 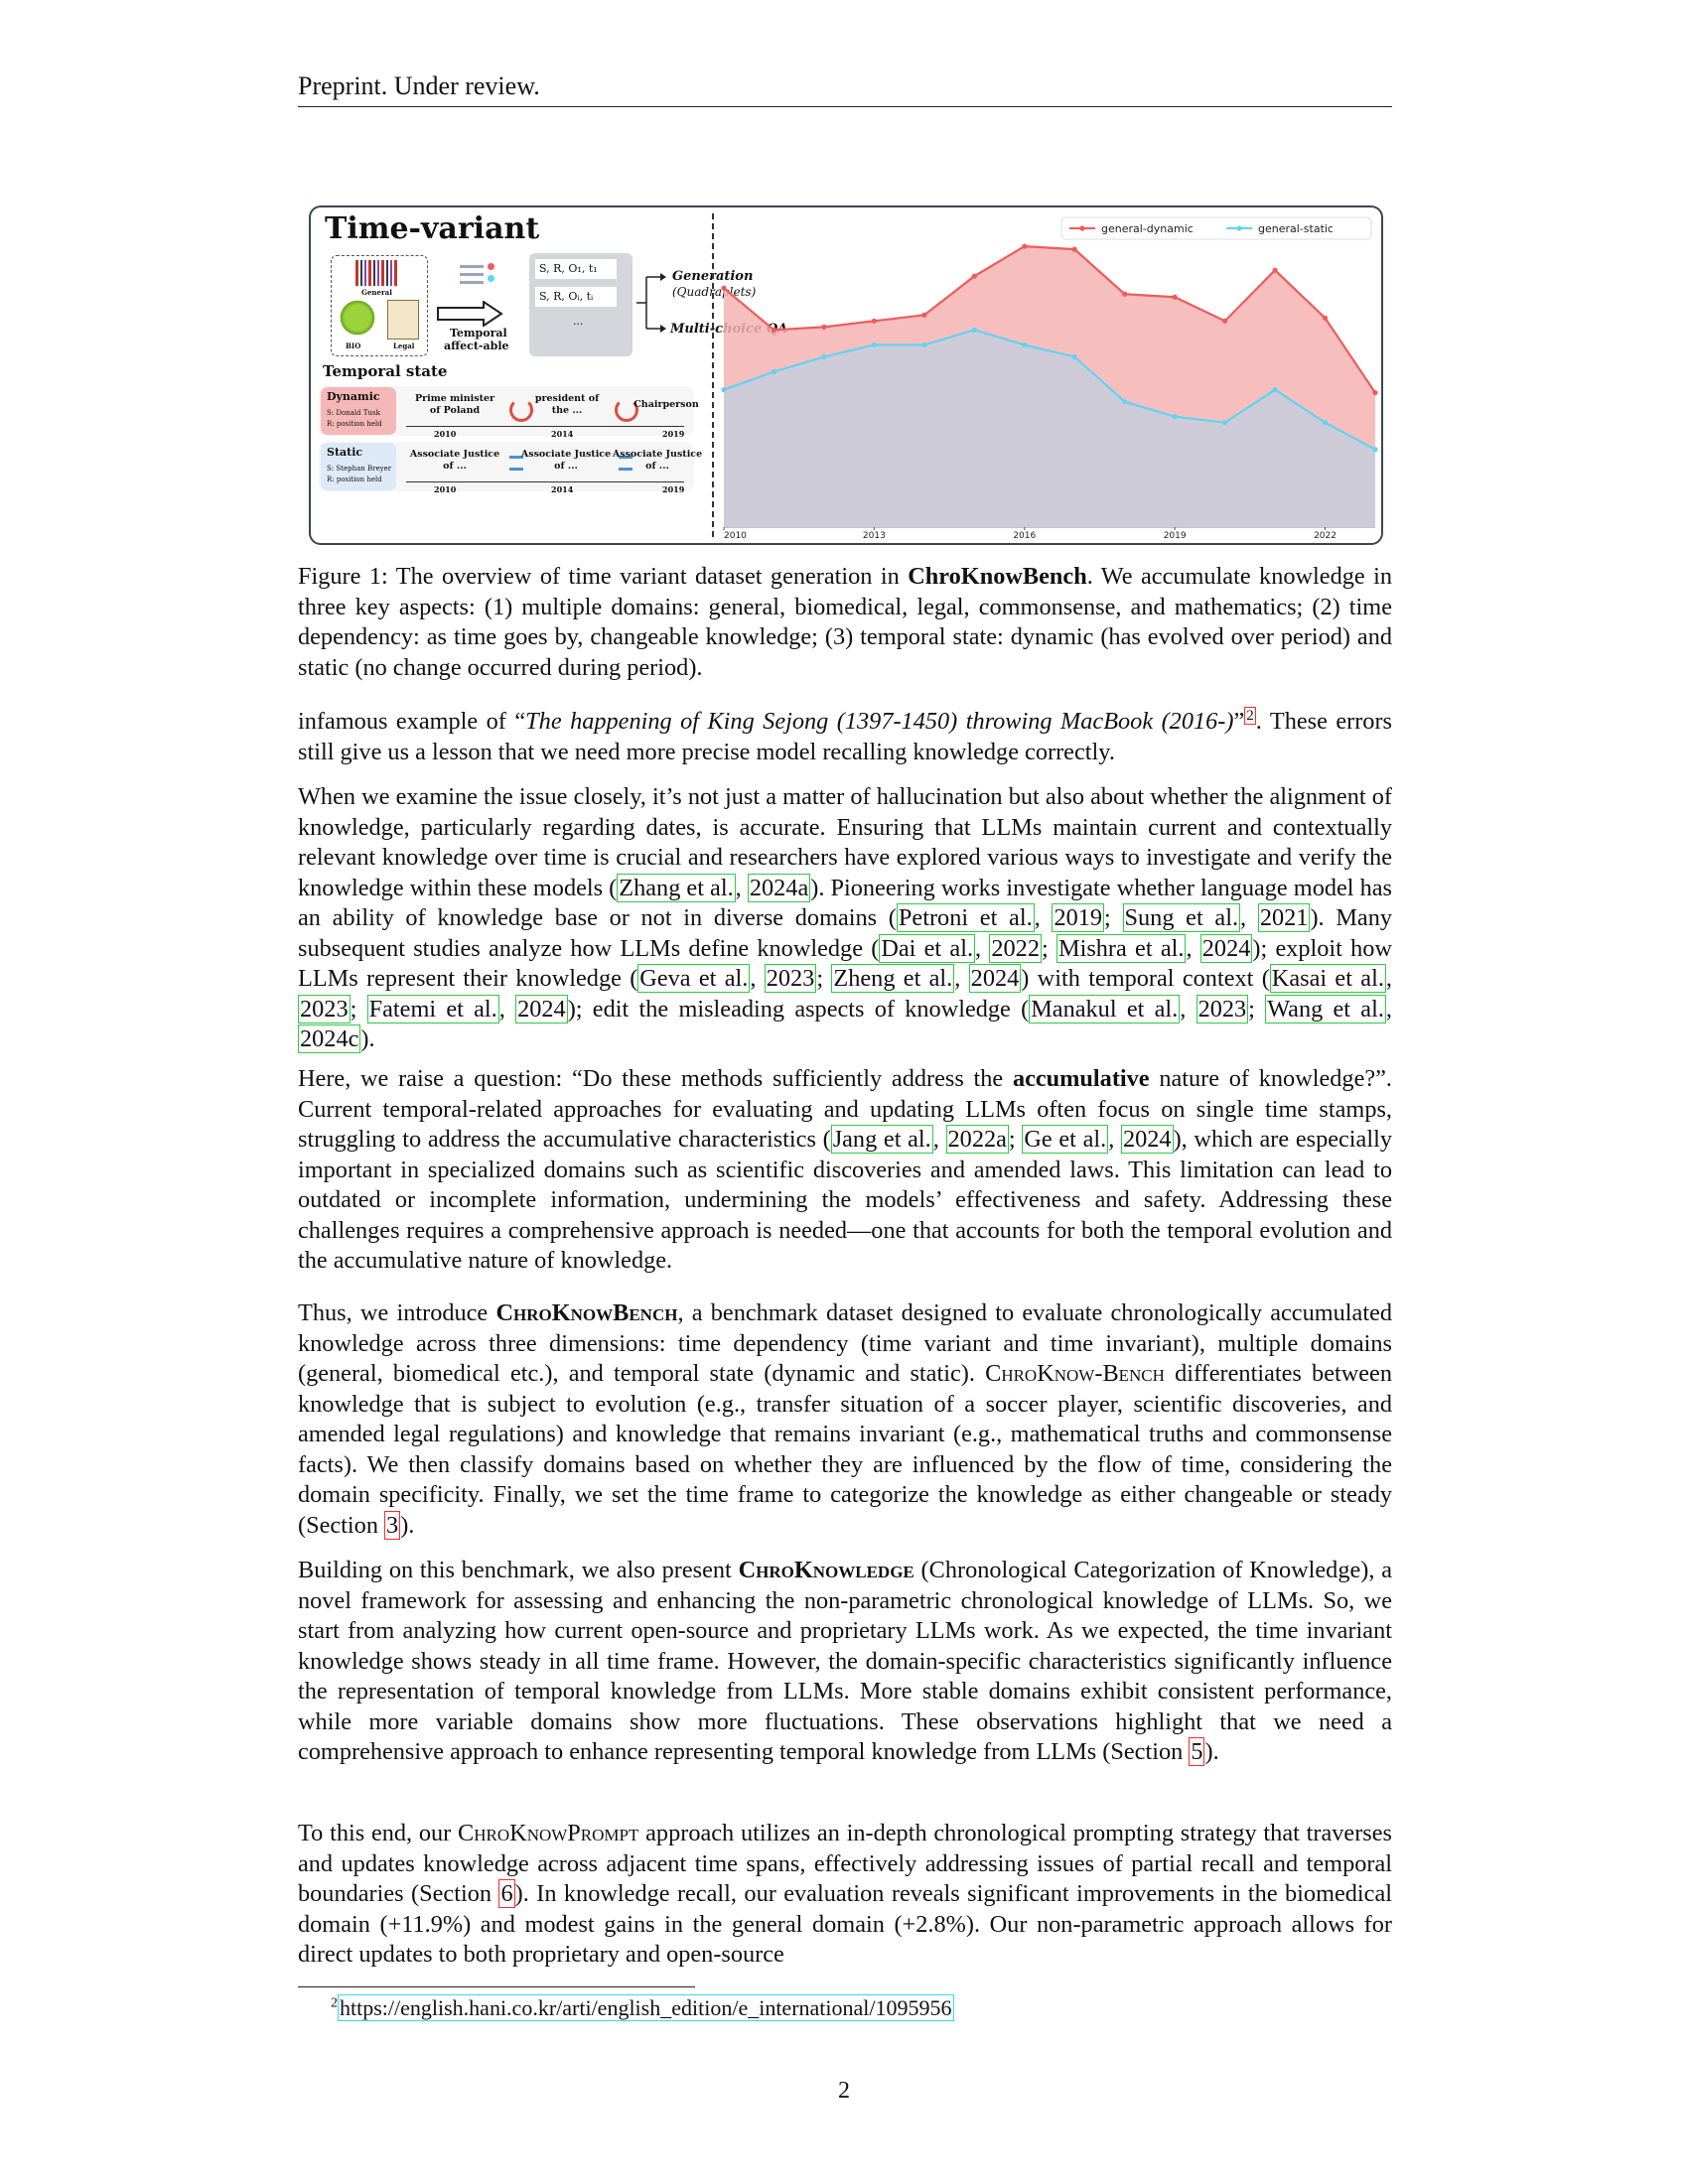 What do you see at coordinates (673, 434) in the screenshot?
I see `dynamic-year-3: 2019` at bounding box center [673, 434].